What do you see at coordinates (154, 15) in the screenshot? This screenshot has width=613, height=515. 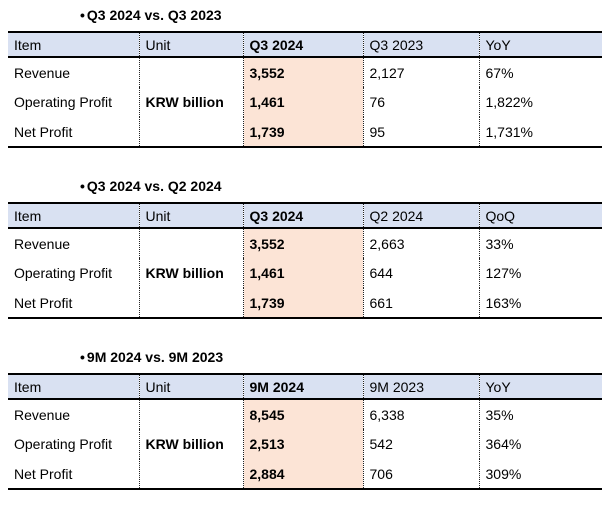 I see `section-title-text: Q3 2024 vs. Q3 2023` at bounding box center [154, 15].